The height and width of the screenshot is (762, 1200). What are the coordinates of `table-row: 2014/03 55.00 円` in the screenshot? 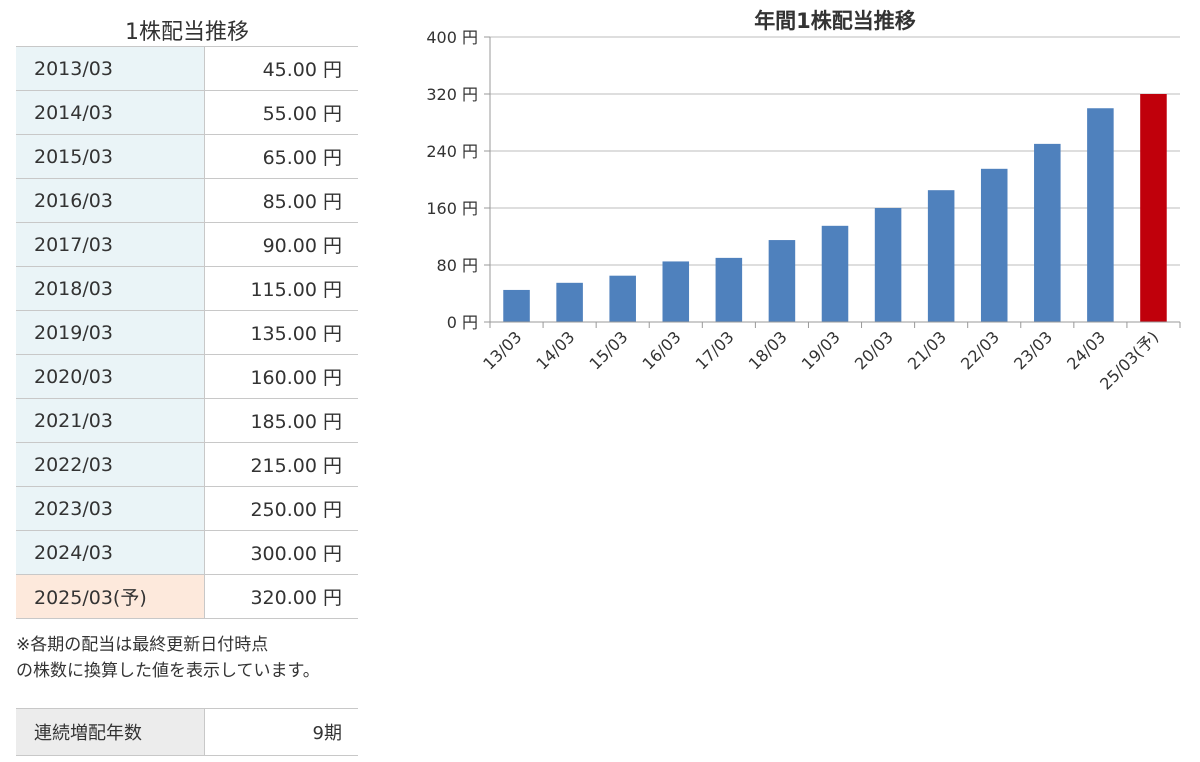 It's located at (187, 112).